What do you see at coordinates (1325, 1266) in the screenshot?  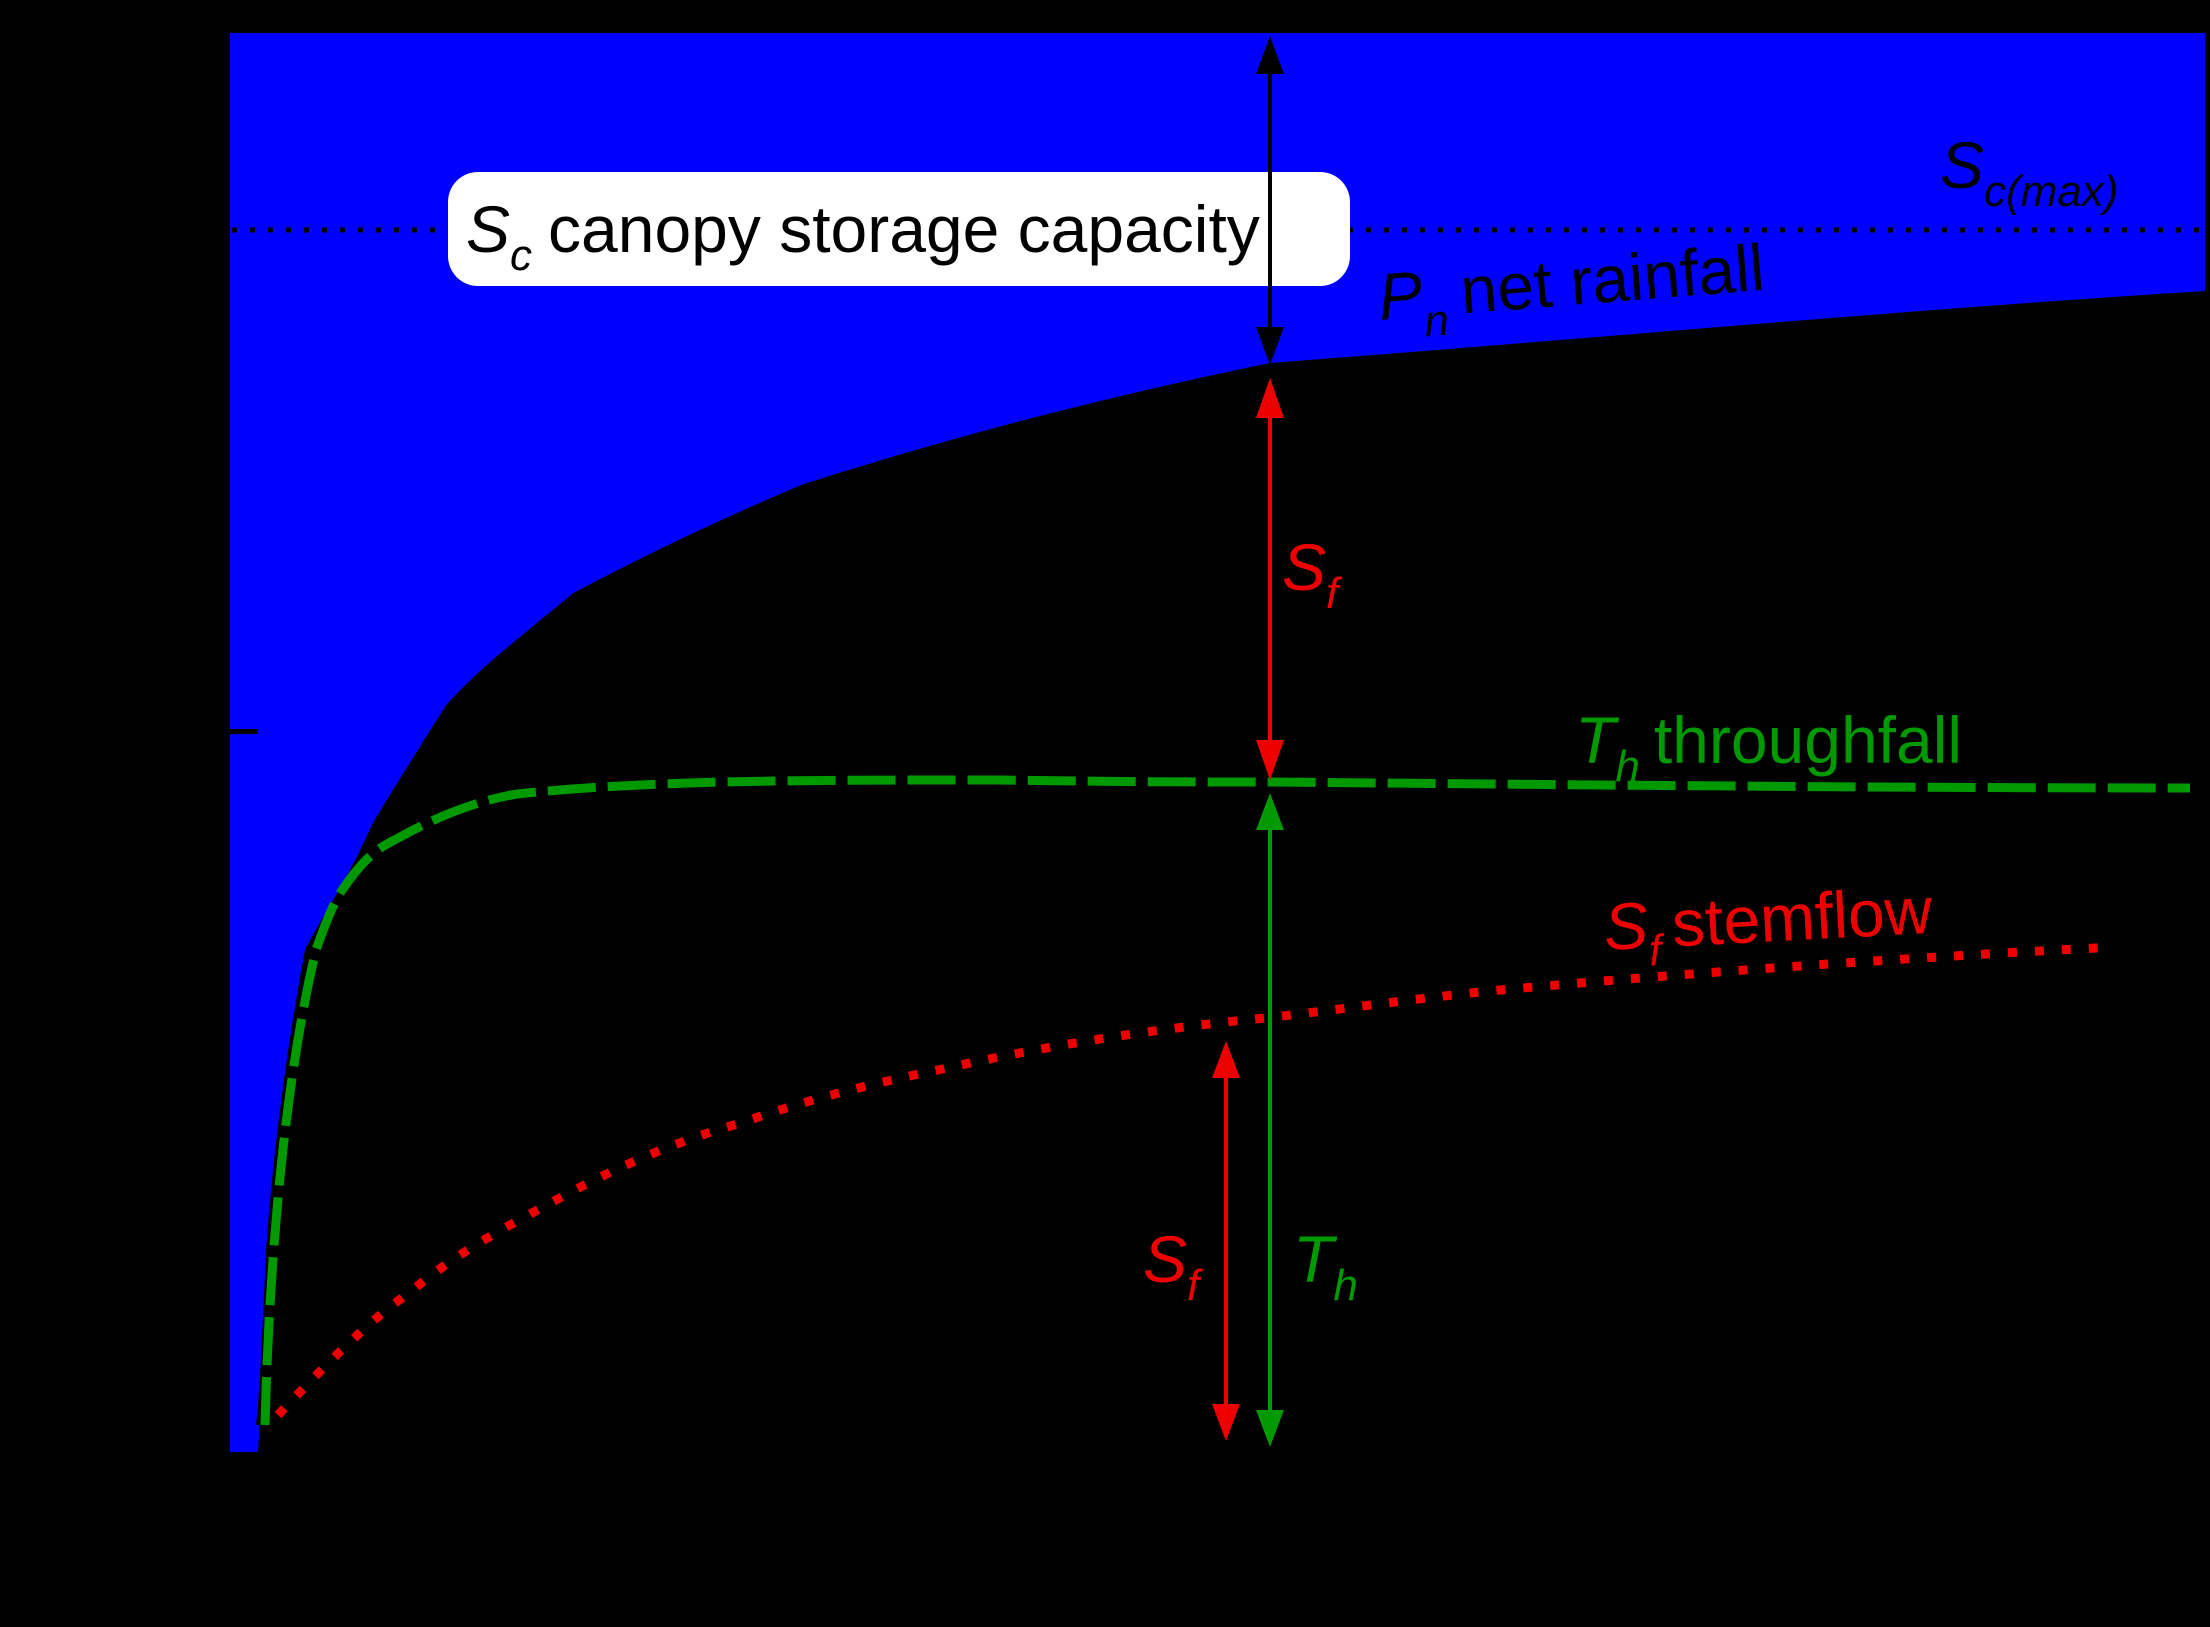 I see `throughfall-arrow-label: Th` at bounding box center [1325, 1266].